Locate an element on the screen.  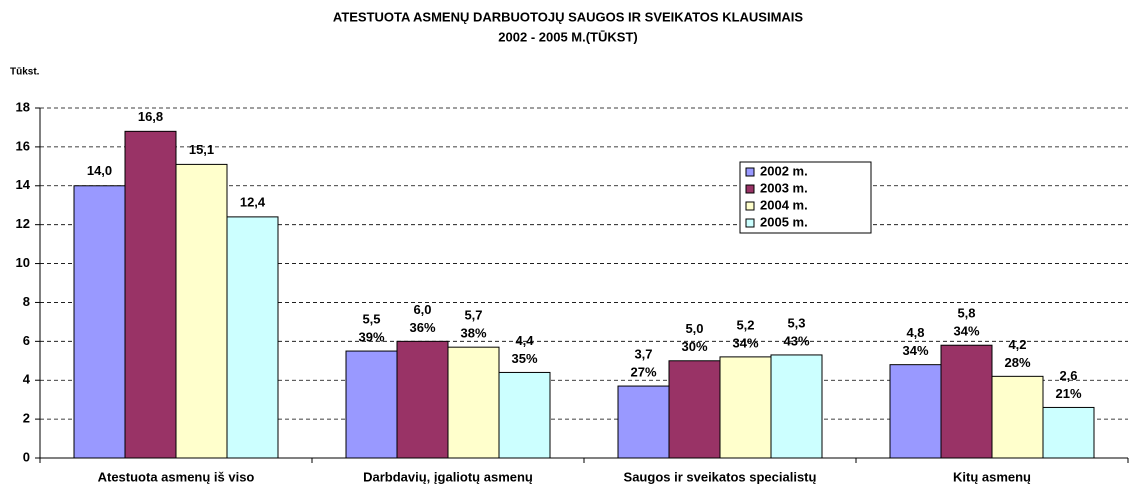
data-label: 5,7 is located at coordinates (473, 315).